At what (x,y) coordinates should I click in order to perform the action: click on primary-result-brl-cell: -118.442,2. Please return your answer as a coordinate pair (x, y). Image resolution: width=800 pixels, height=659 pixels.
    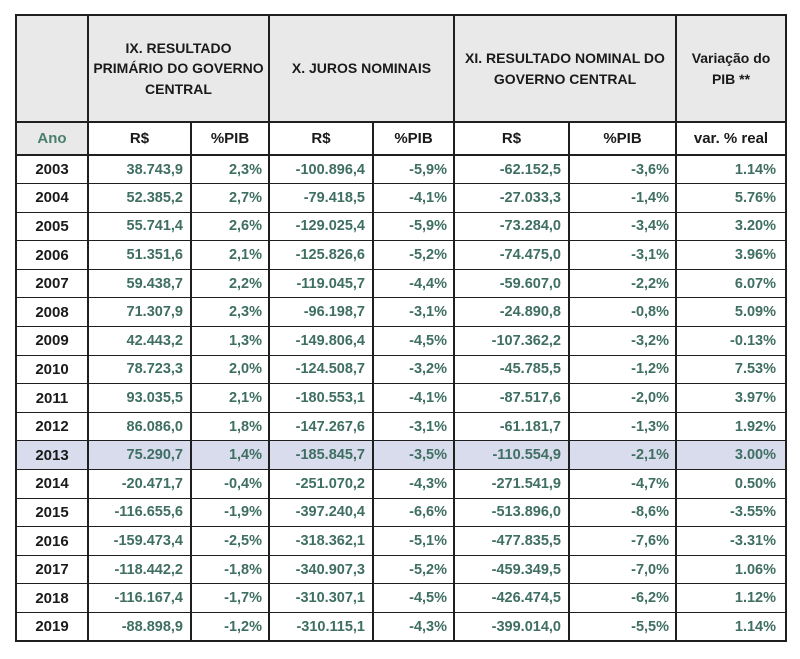
    Looking at the image, I should click on (139, 569).